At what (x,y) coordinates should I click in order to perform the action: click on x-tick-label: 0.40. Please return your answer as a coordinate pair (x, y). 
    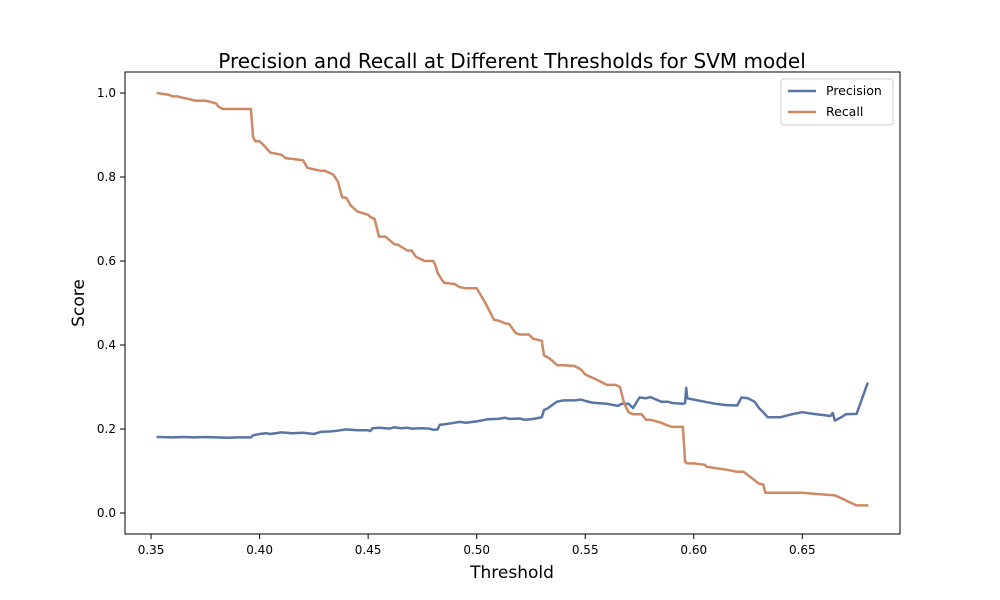
    Looking at the image, I should click on (259, 550).